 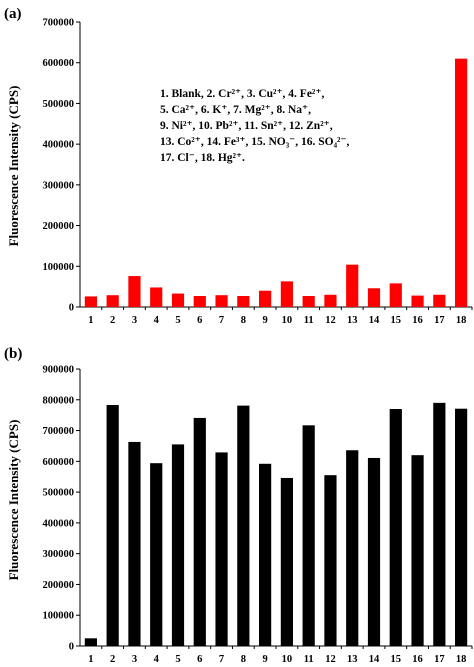 I want to click on panel-a-y-axis-label: Fluorescence Intensity (CPS), so click(x=13, y=166).